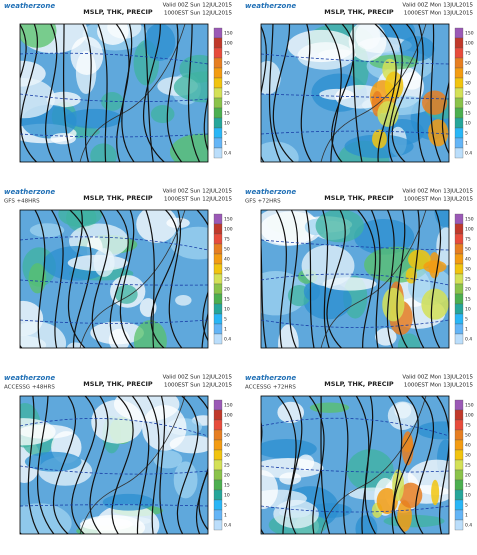 The image size is (477, 555). I want to click on valid-time: Valid 00Z Sun 12JUL2015, so click(198, 192).